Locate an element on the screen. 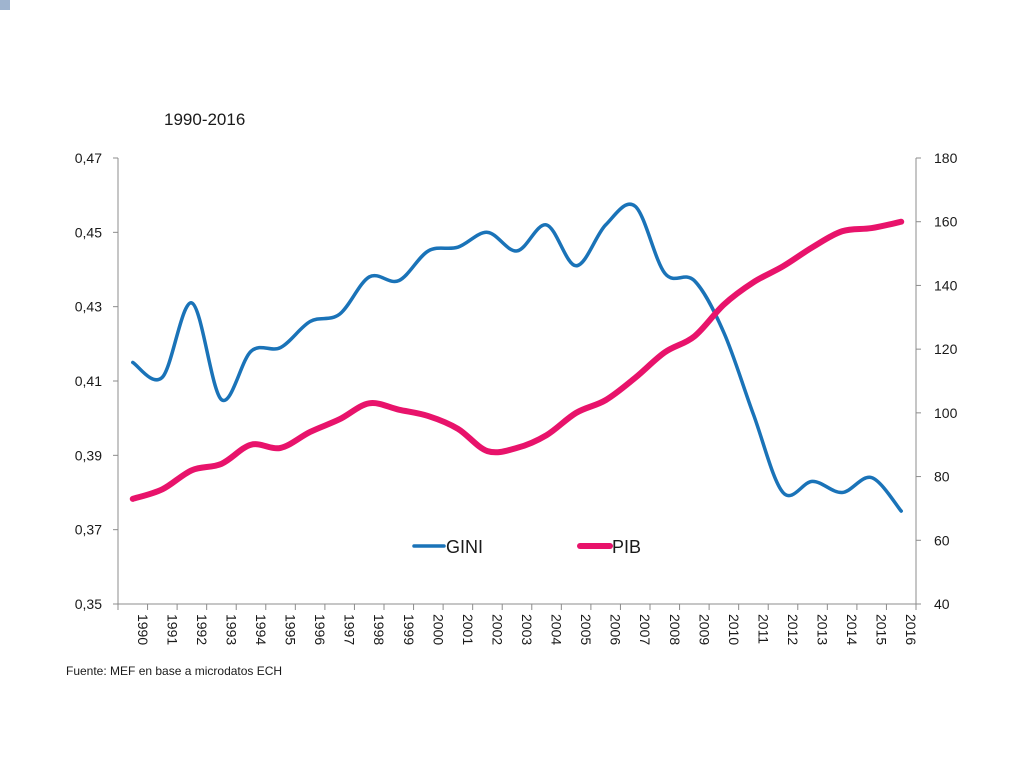 The height and width of the screenshot is (768, 1024). right-tick-label: 40 is located at coordinates (942, 604).